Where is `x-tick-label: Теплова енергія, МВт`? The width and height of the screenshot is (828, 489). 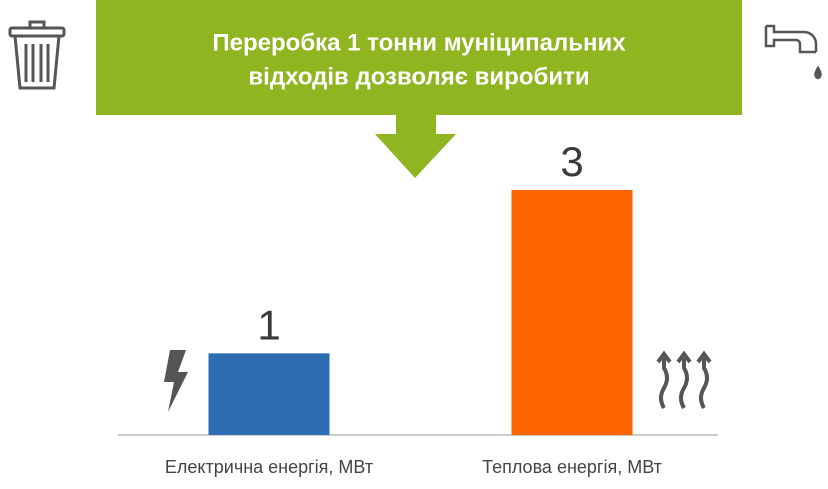 x-tick-label: Теплова енергія, МВт is located at coordinates (572, 467).